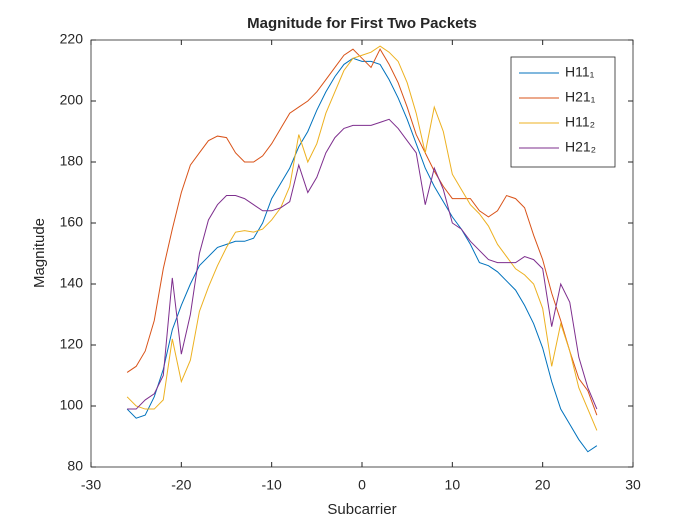 This screenshot has width=700, height=530. I want to click on x-tick-label: 10, so click(453, 485).